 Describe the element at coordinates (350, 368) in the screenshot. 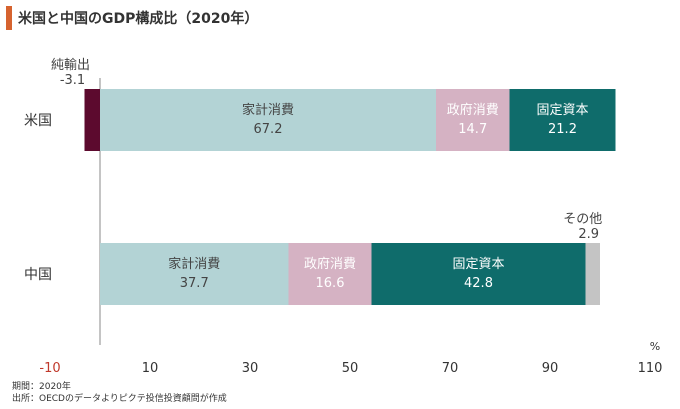

I see `x-tick-label-3: 50` at that location.